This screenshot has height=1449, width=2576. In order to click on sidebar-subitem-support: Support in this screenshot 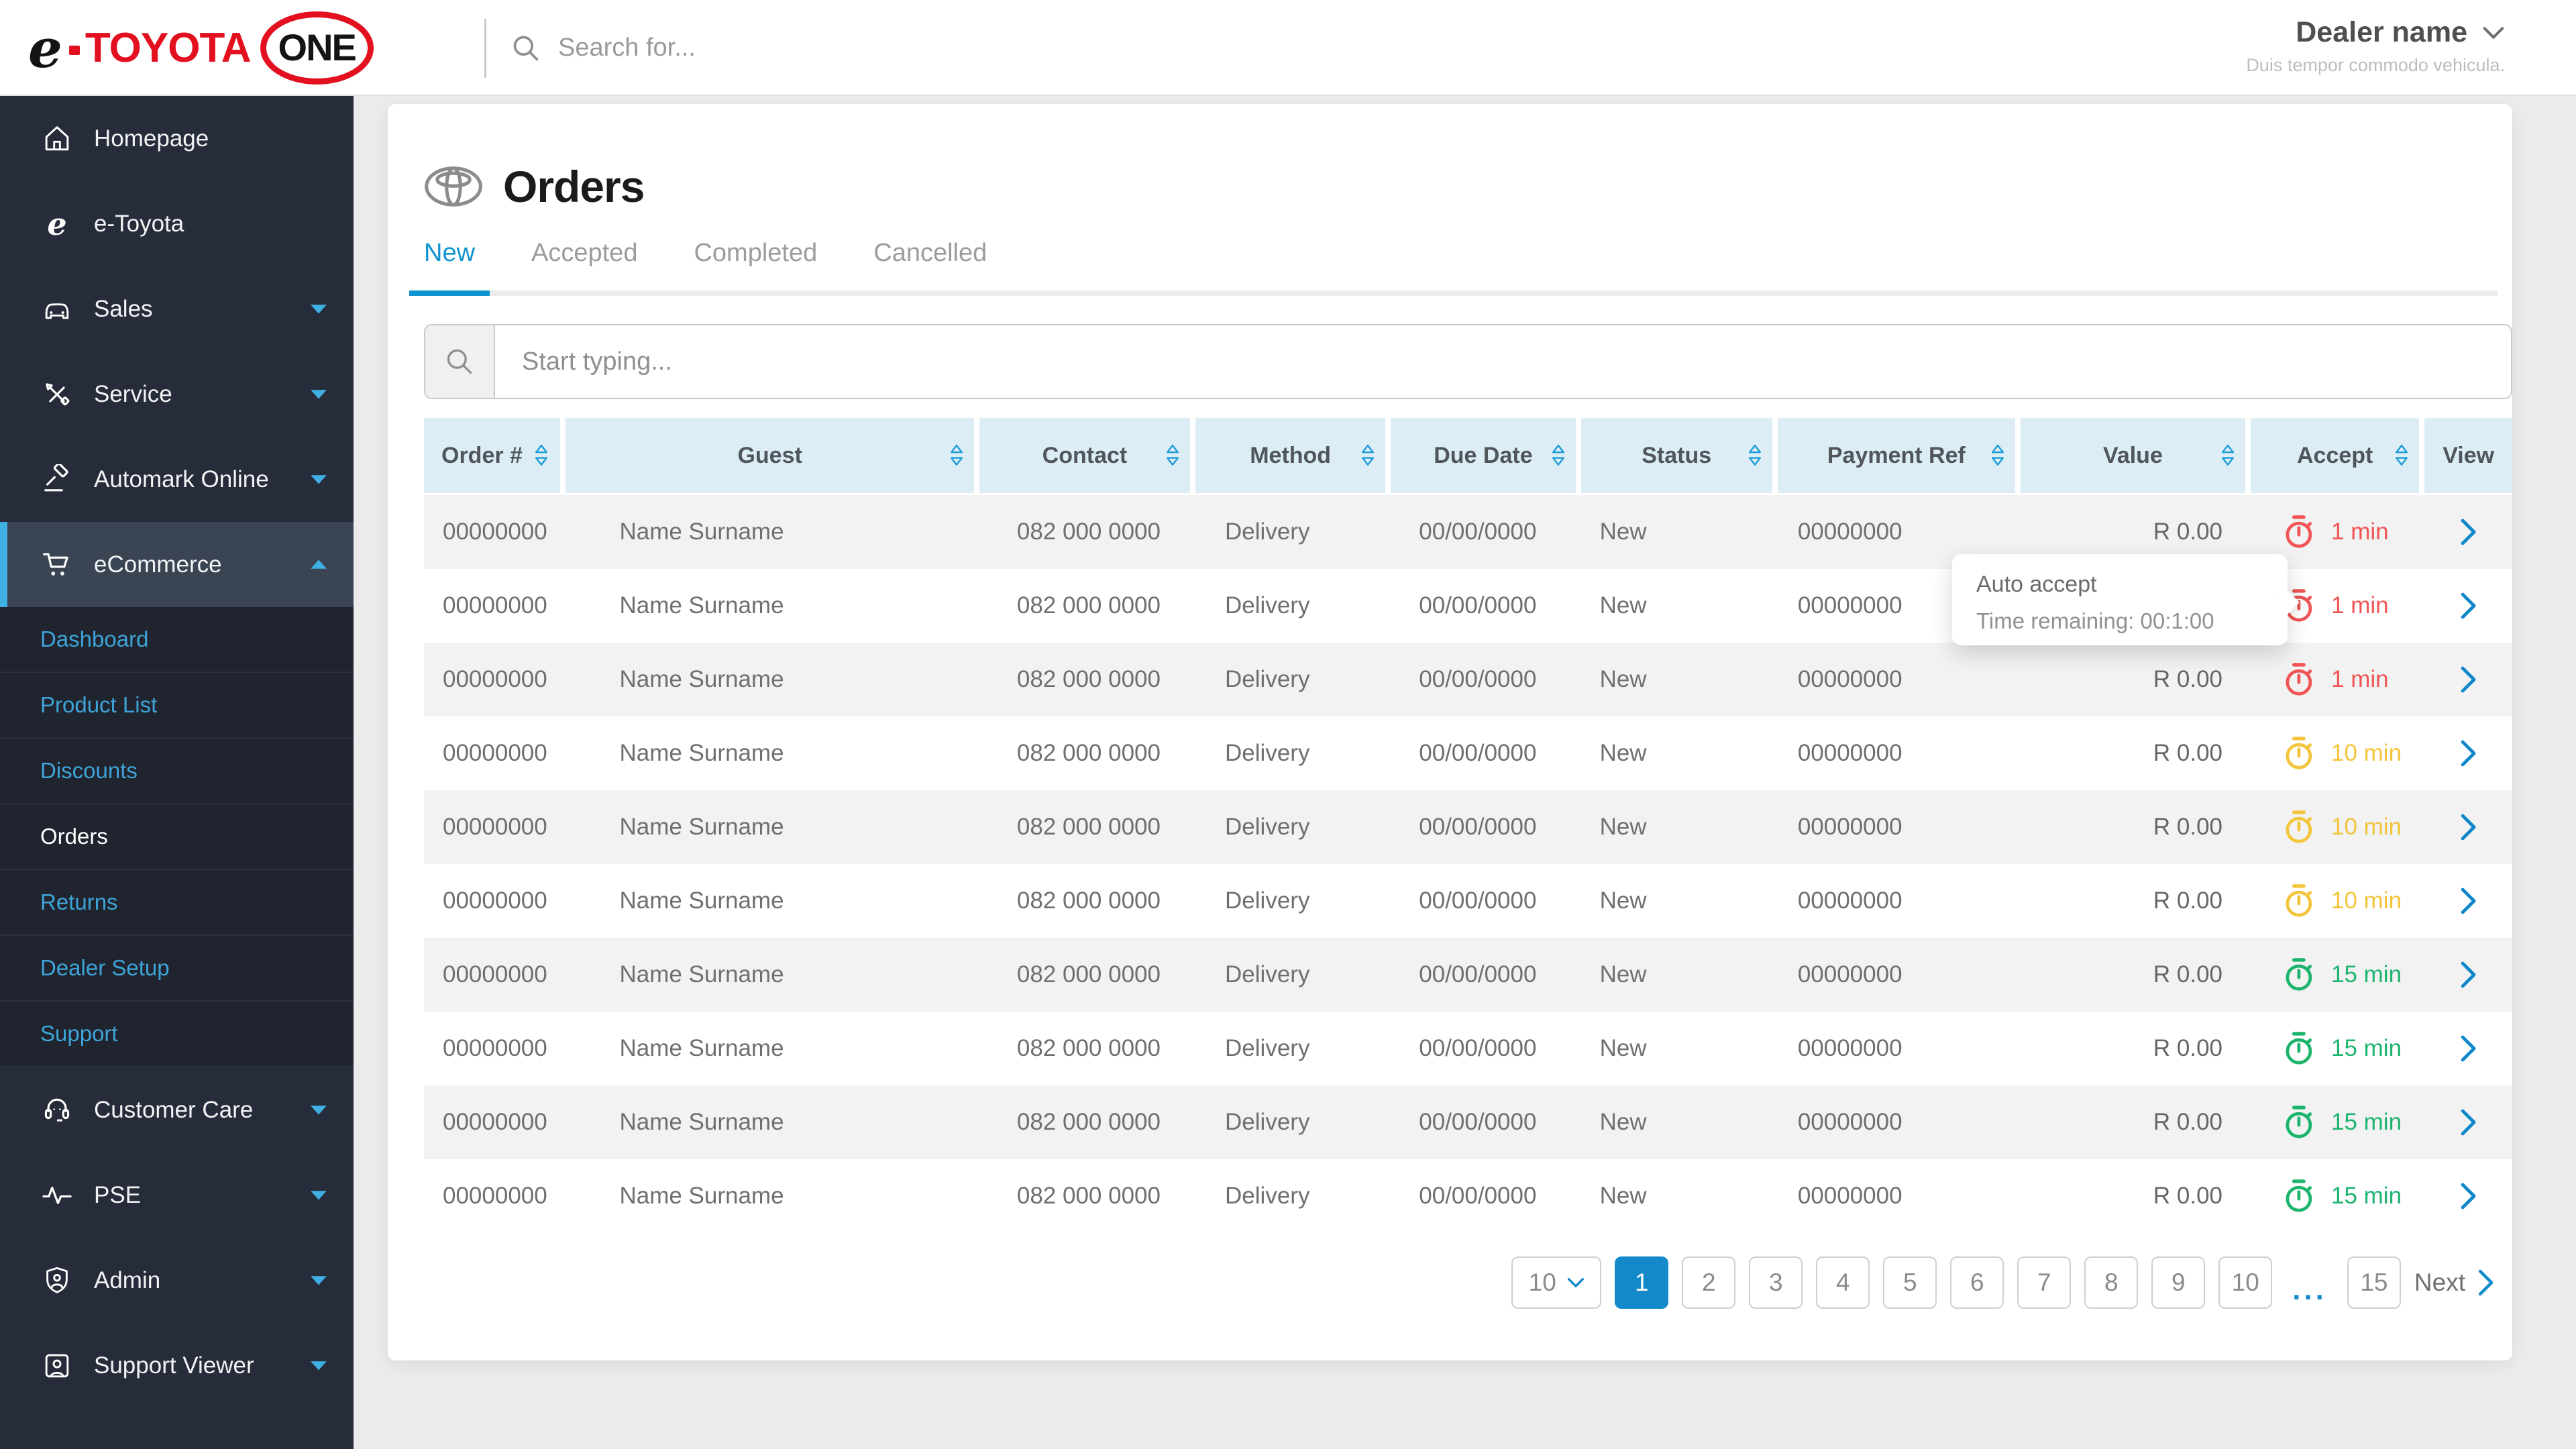, I will do `click(177, 1034)`.